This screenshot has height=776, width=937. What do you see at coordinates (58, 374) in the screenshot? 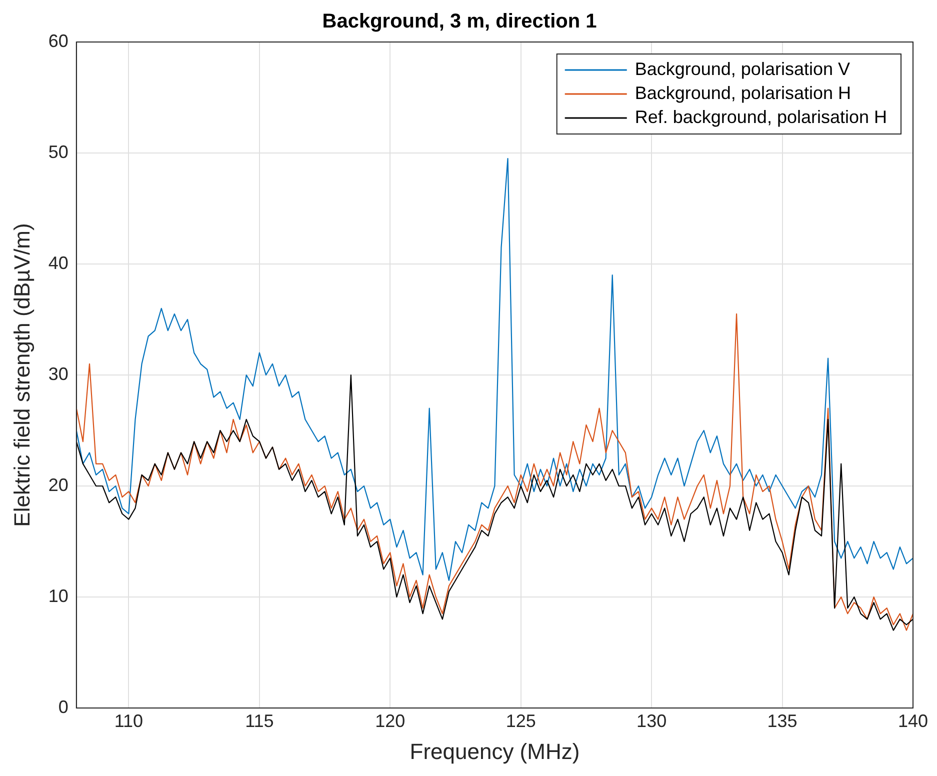
I see `y-tick-label: 30` at bounding box center [58, 374].